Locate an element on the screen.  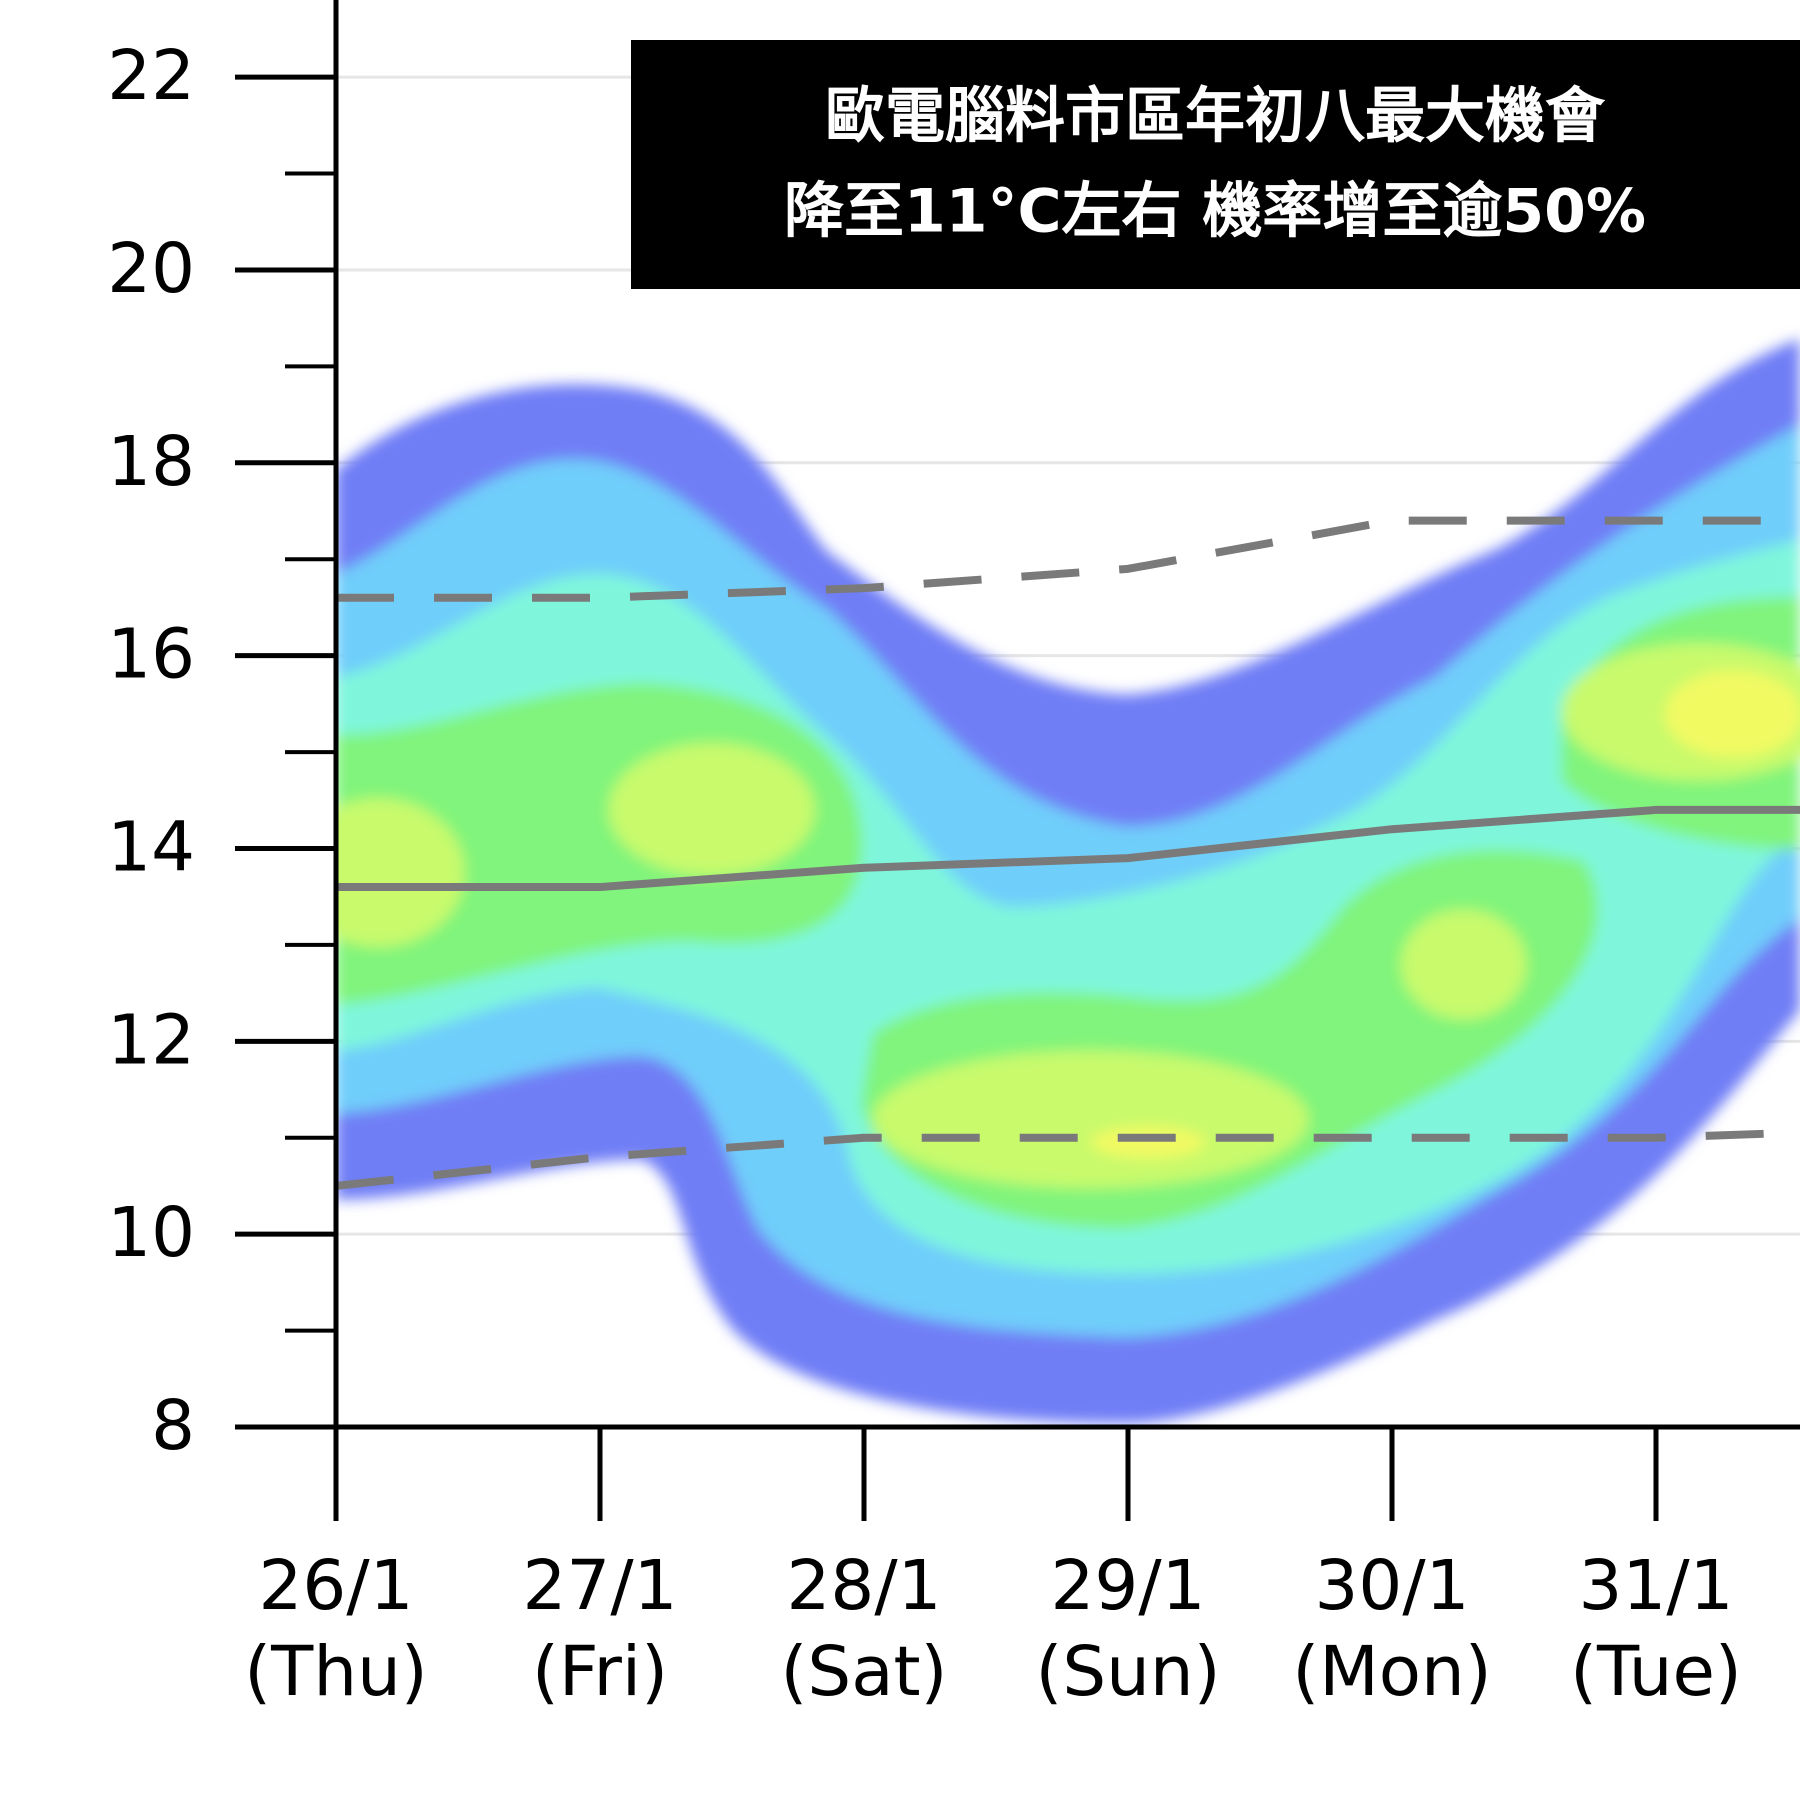
y-tick-label: 10 is located at coordinates (151, 1233).